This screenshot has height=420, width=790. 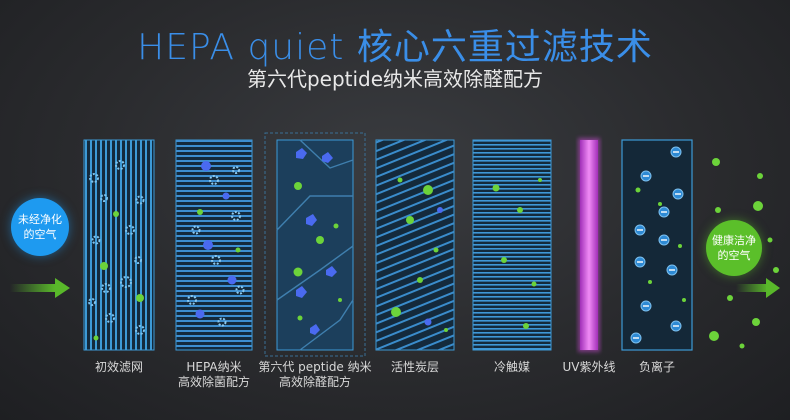 What do you see at coordinates (511, 367) in the screenshot?
I see `label-cold-catalyst: 冷触媒` at bounding box center [511, 367].